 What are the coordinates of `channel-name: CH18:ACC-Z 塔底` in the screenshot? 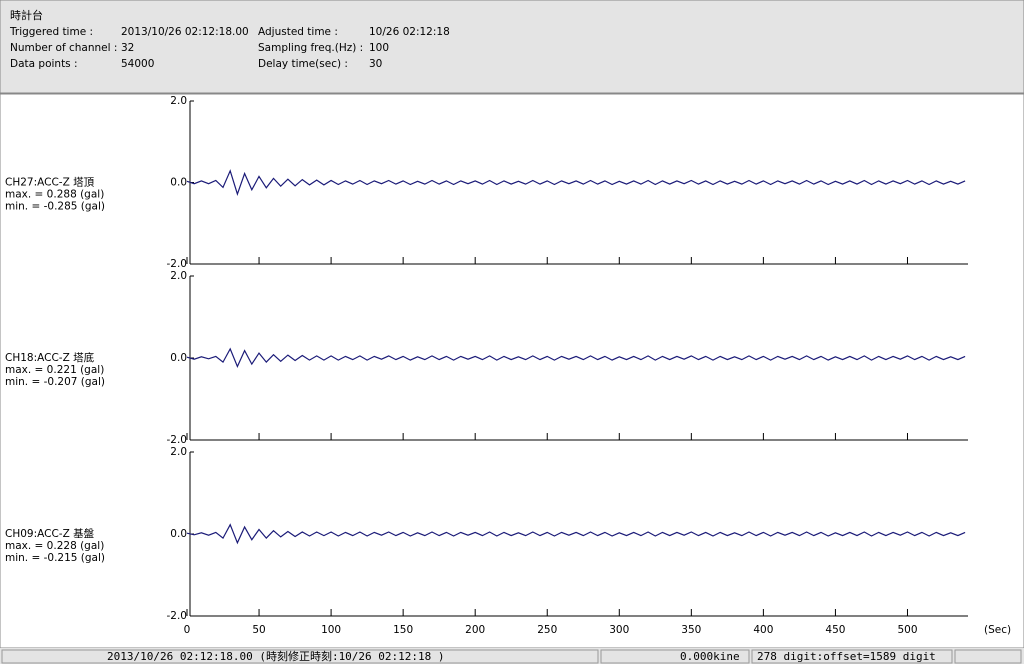 It's located at (50, 357).